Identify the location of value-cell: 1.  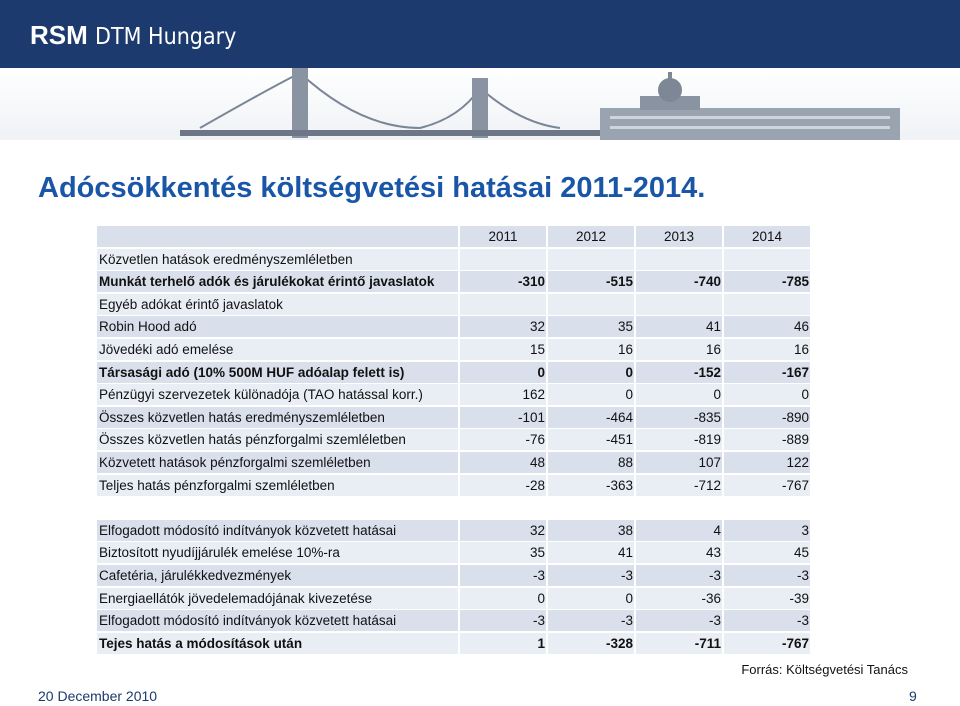
(503, 643).